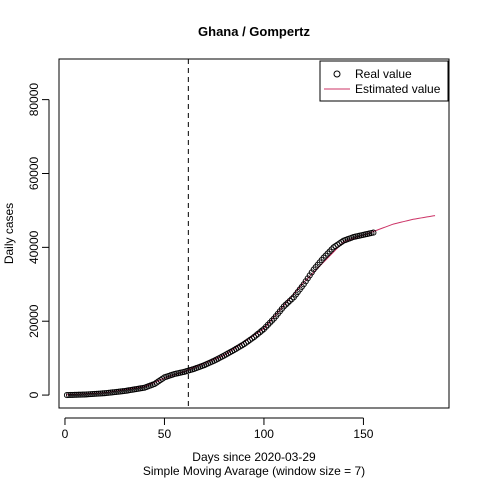 The image size is (480, 480). What do you see at coordinates (9, 233) in the screenshot?
I see `y-axis-label: Daily cases` at bounding box center [9, 233].